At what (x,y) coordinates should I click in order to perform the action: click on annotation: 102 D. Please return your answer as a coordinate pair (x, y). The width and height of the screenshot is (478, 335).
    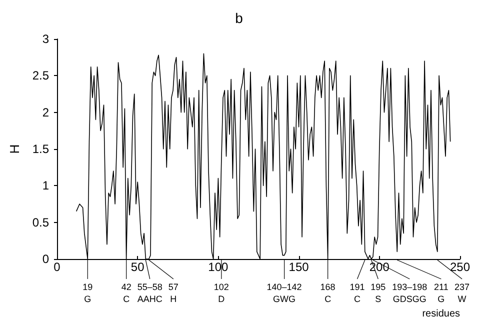
    Looking at the image, I should click on (221, 293).